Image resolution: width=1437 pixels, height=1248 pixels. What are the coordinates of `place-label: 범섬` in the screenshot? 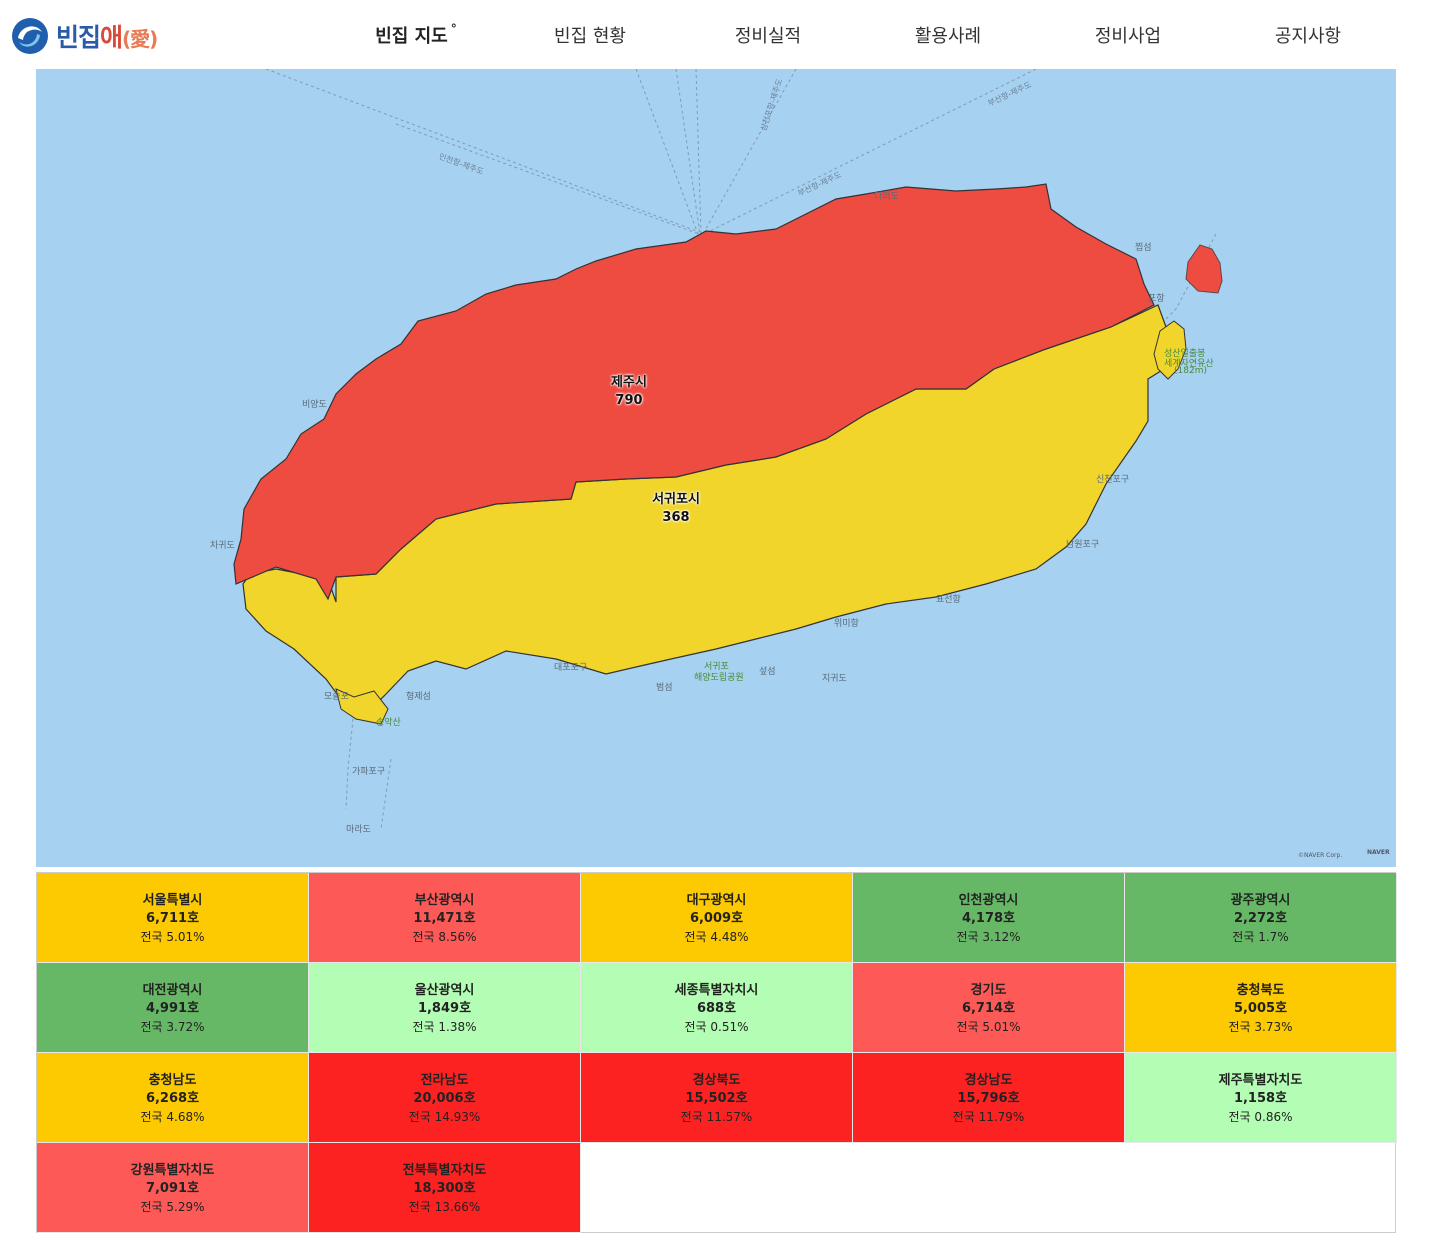 It's located at (664, 688).